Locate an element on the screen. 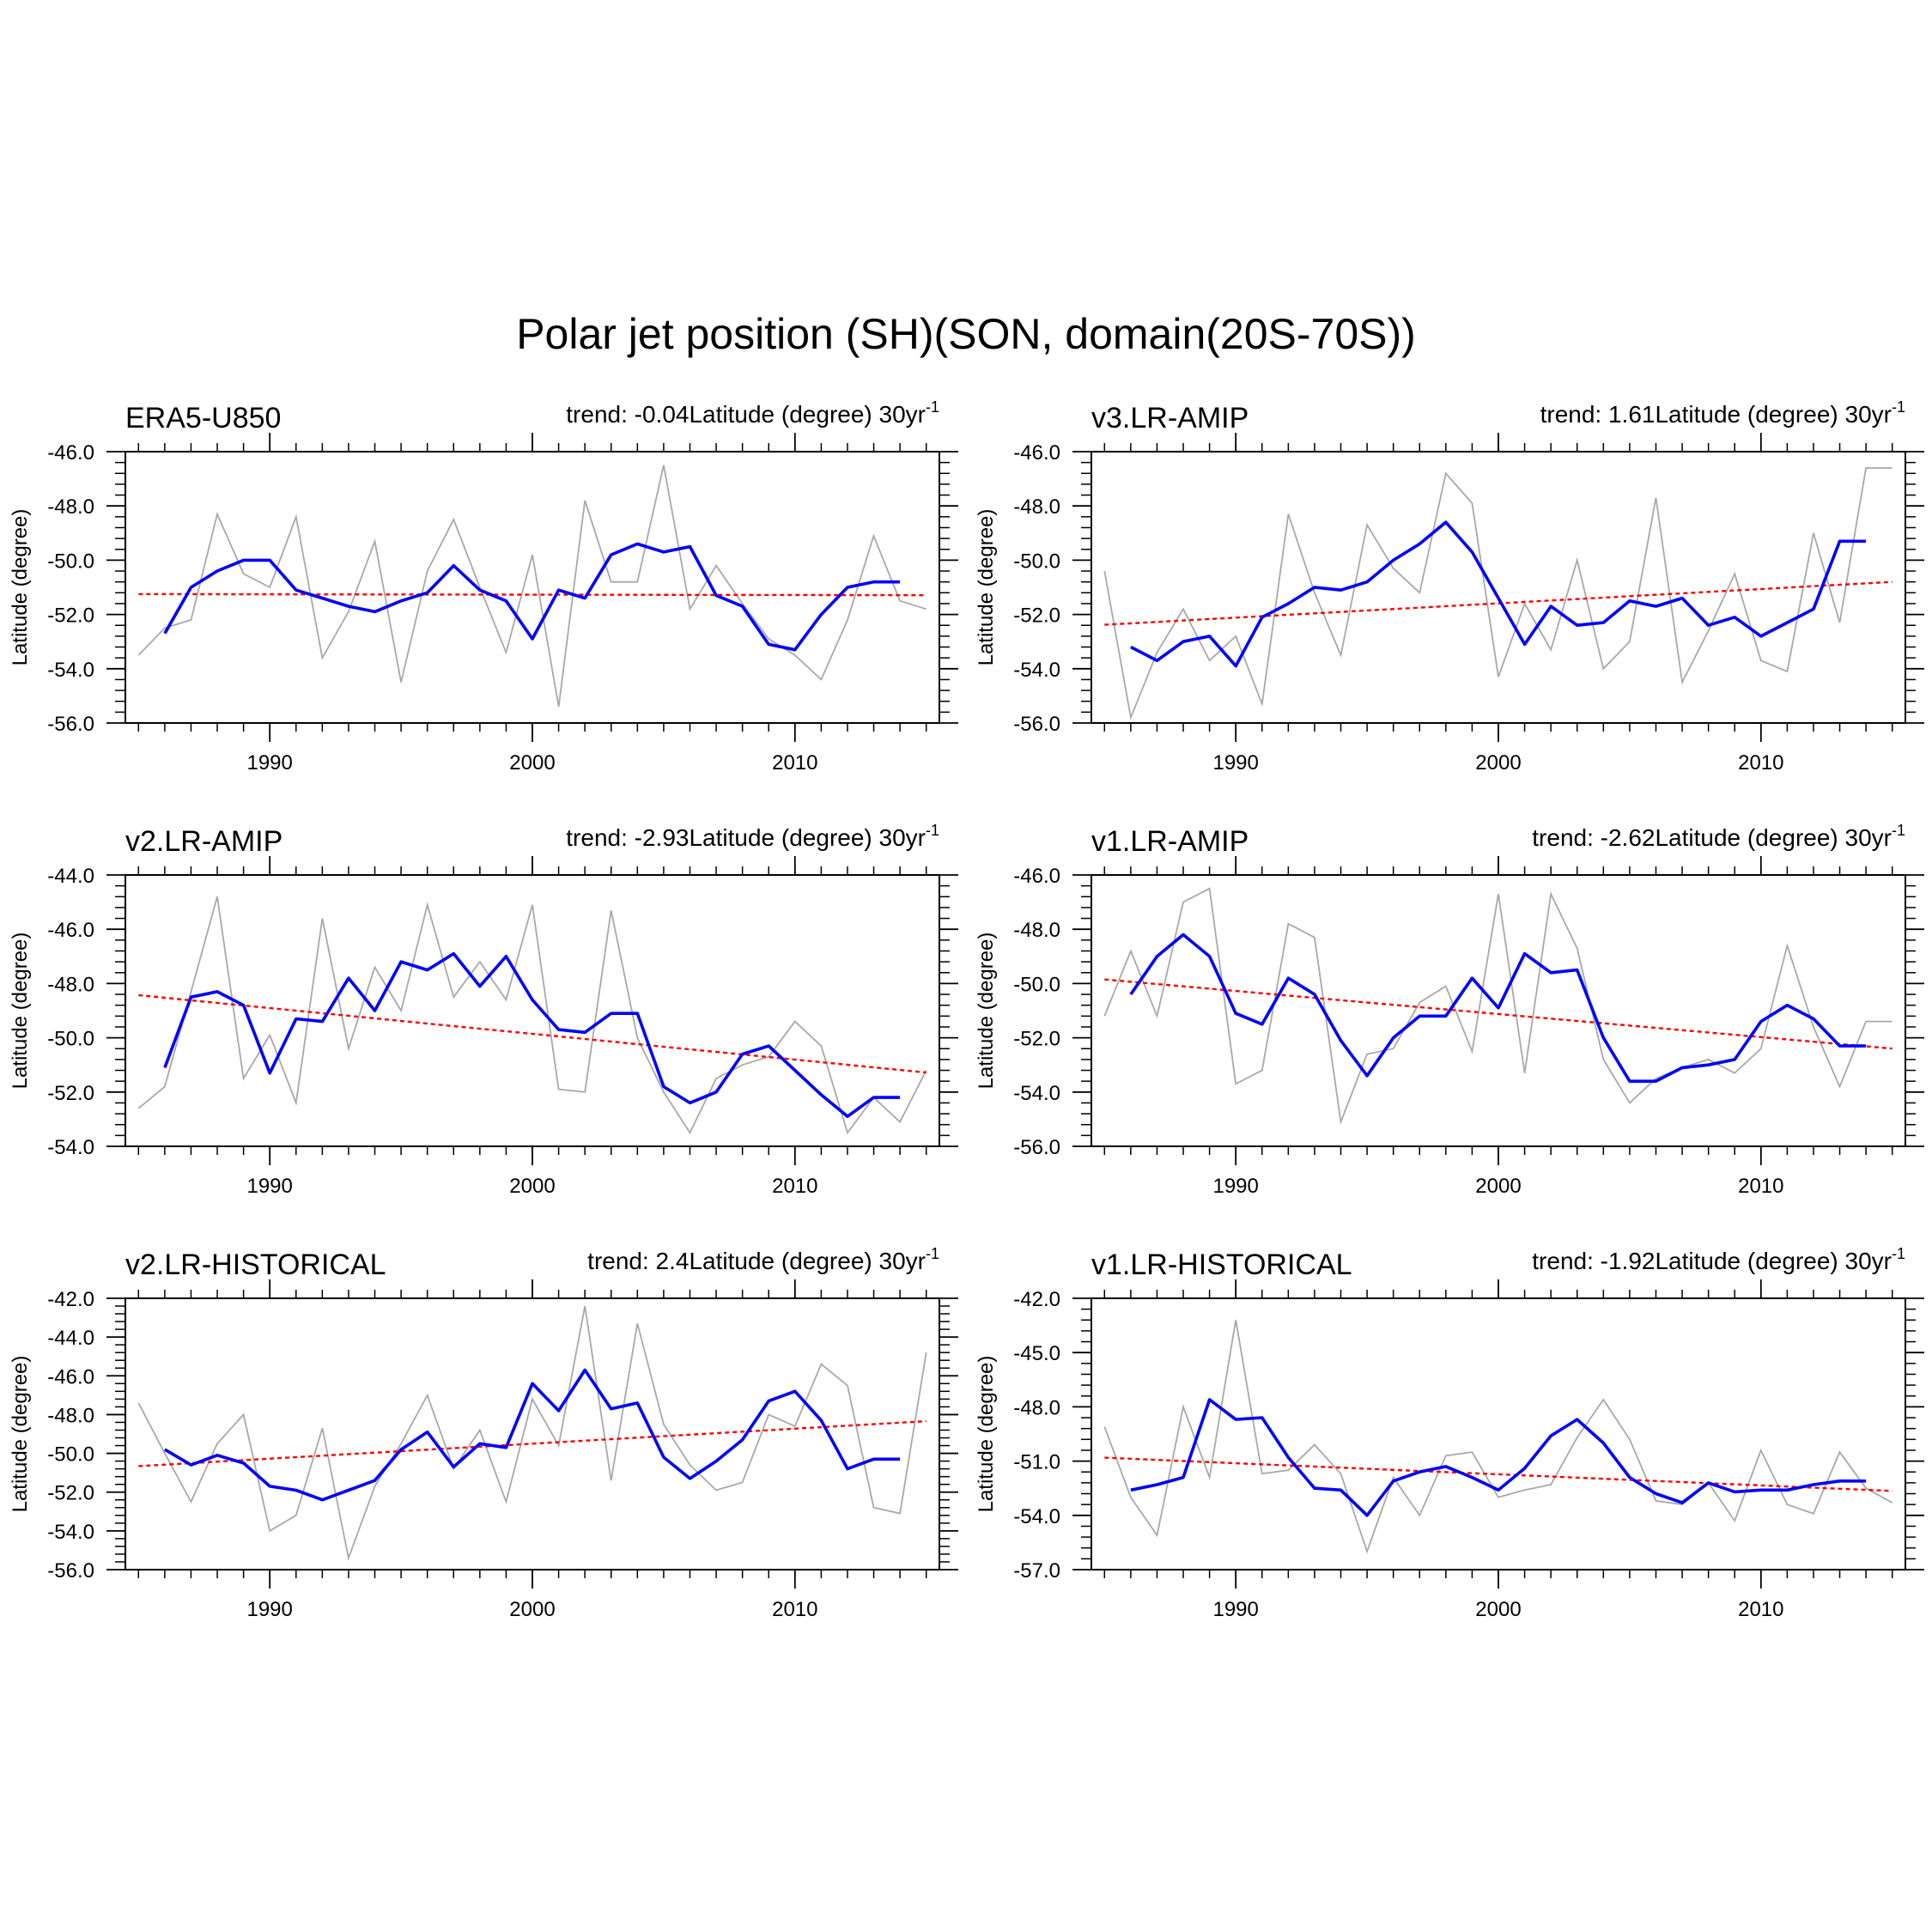  panel-title: v1.LR-HISTORICAL is located at coordinates (1221, 1265).